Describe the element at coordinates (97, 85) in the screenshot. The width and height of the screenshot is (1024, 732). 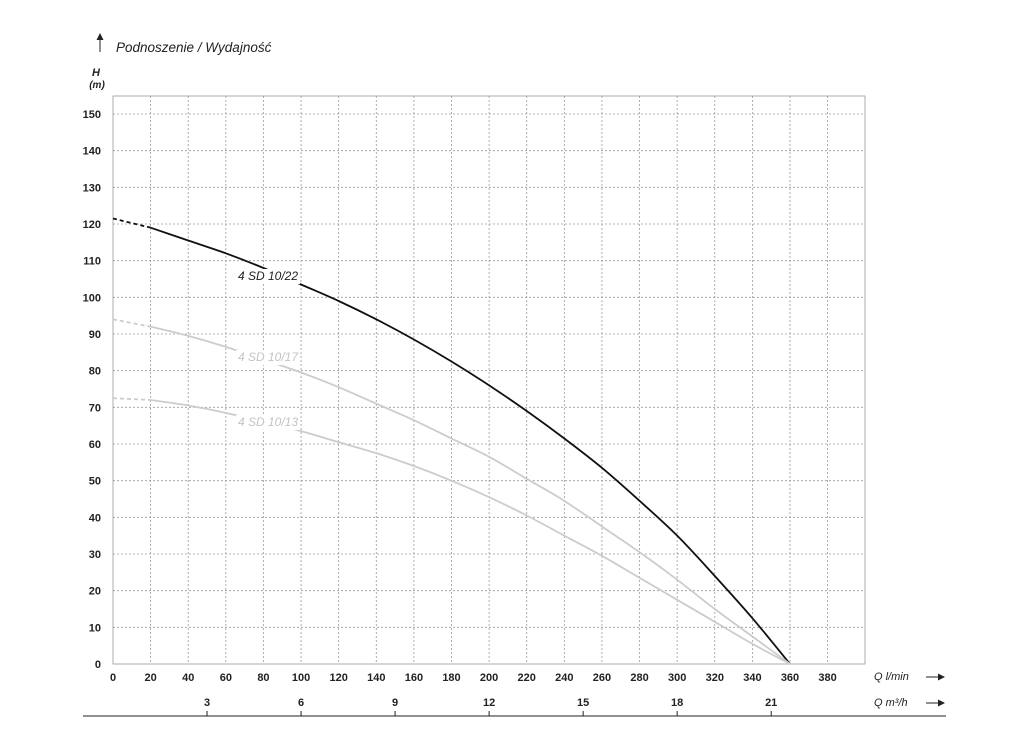
I see `y-axis-unit: (m)` at that location.